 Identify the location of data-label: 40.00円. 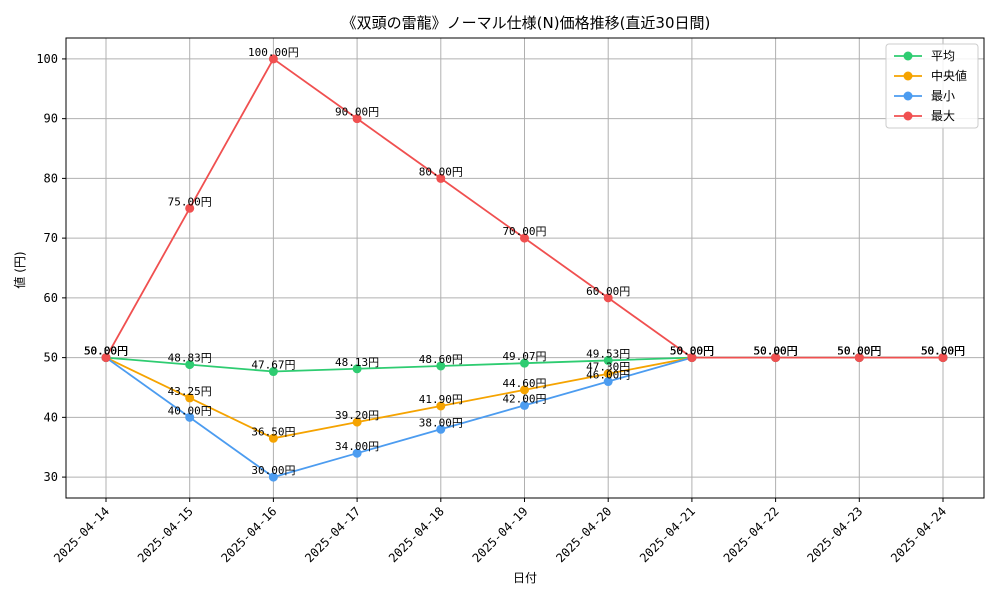
(190, 410).